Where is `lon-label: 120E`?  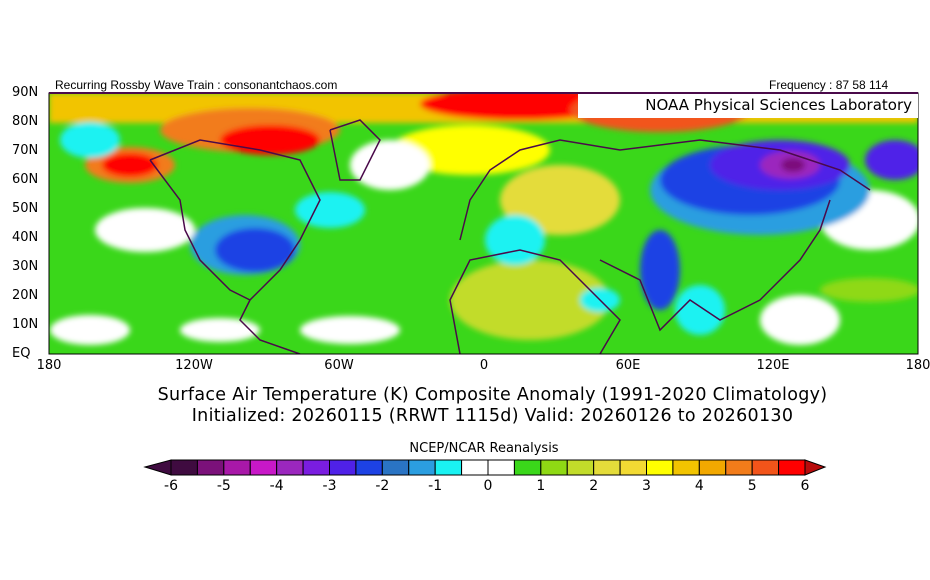
lon-label: 120E is located at coordinates (773, 365).